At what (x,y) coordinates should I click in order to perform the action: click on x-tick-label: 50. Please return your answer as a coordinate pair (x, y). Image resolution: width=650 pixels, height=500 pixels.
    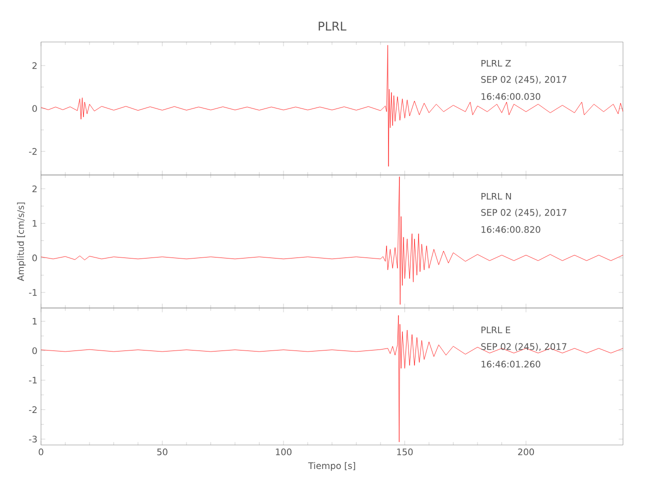
    Looking at the image, I should click on (162, 452).